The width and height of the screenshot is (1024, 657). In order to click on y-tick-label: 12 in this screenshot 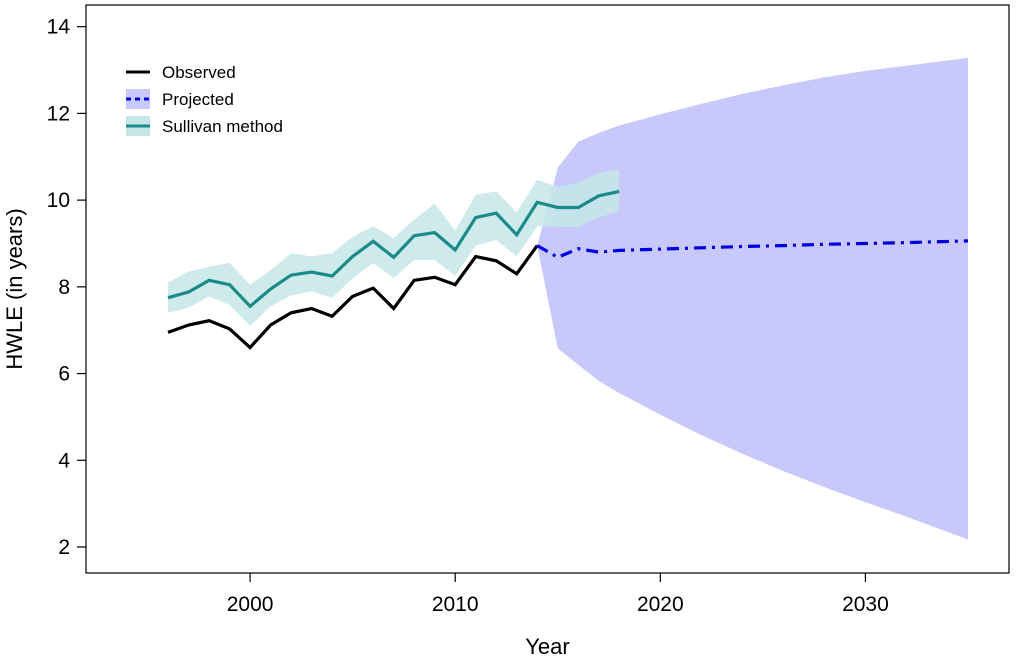, I will do `click(58, 113)`.